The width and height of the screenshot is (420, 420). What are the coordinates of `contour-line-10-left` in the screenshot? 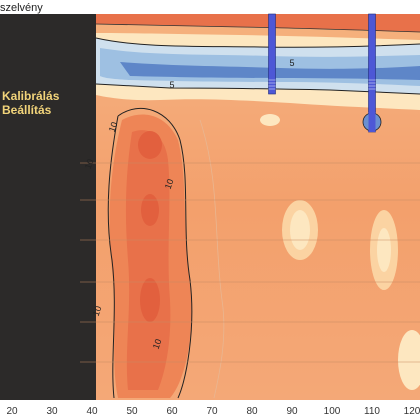 It's located at (113, 257).